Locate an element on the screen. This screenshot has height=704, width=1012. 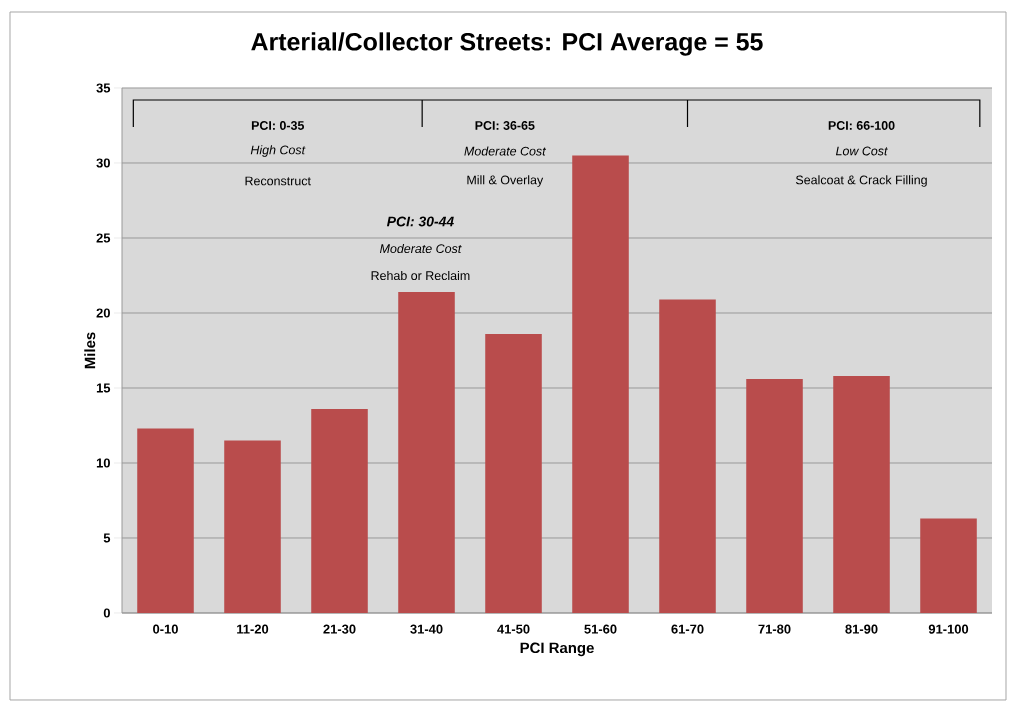
y-tick-label: 20 is located at coordinates (103, 313).